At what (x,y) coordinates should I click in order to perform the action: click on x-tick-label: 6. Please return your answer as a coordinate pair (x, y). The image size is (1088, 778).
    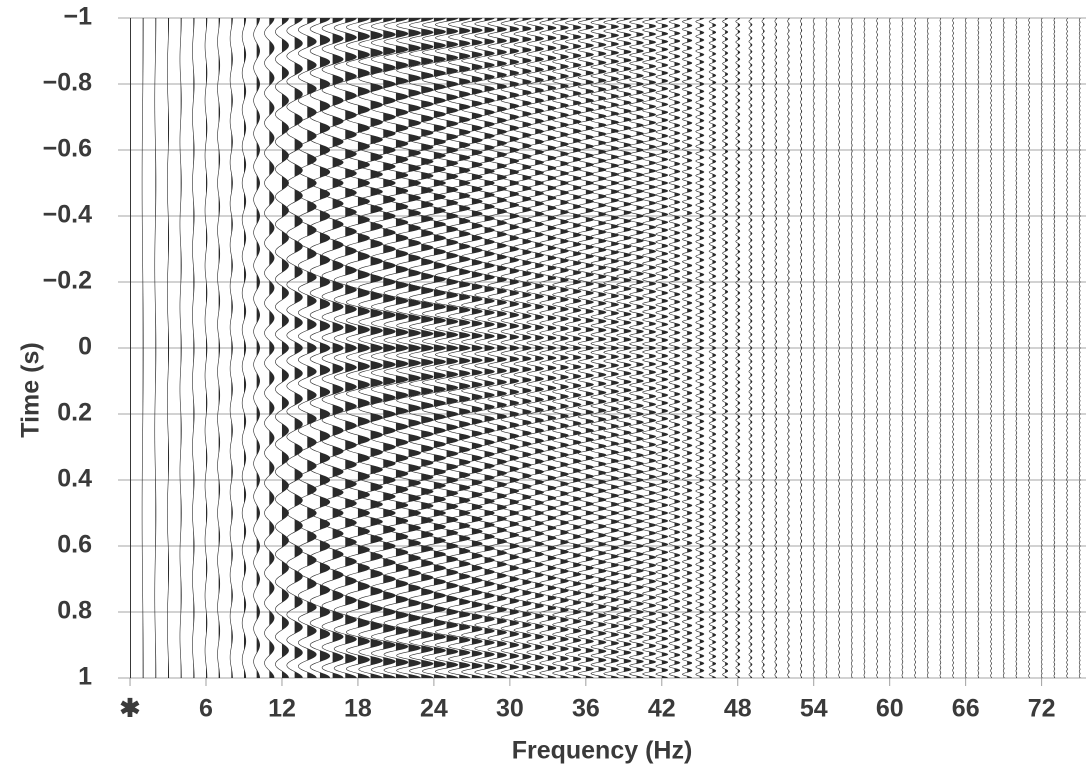
    Looking at the image, I should click on (206, 709).